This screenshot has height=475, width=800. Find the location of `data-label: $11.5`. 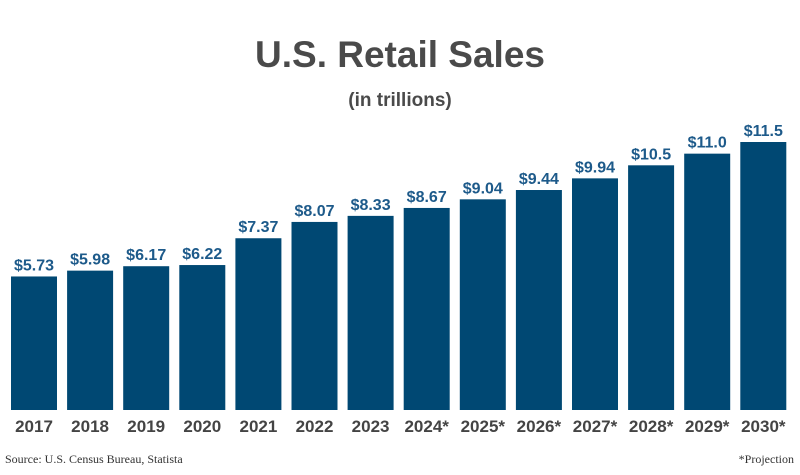

data-label: $11.5 is located at coordinates (763, 131).